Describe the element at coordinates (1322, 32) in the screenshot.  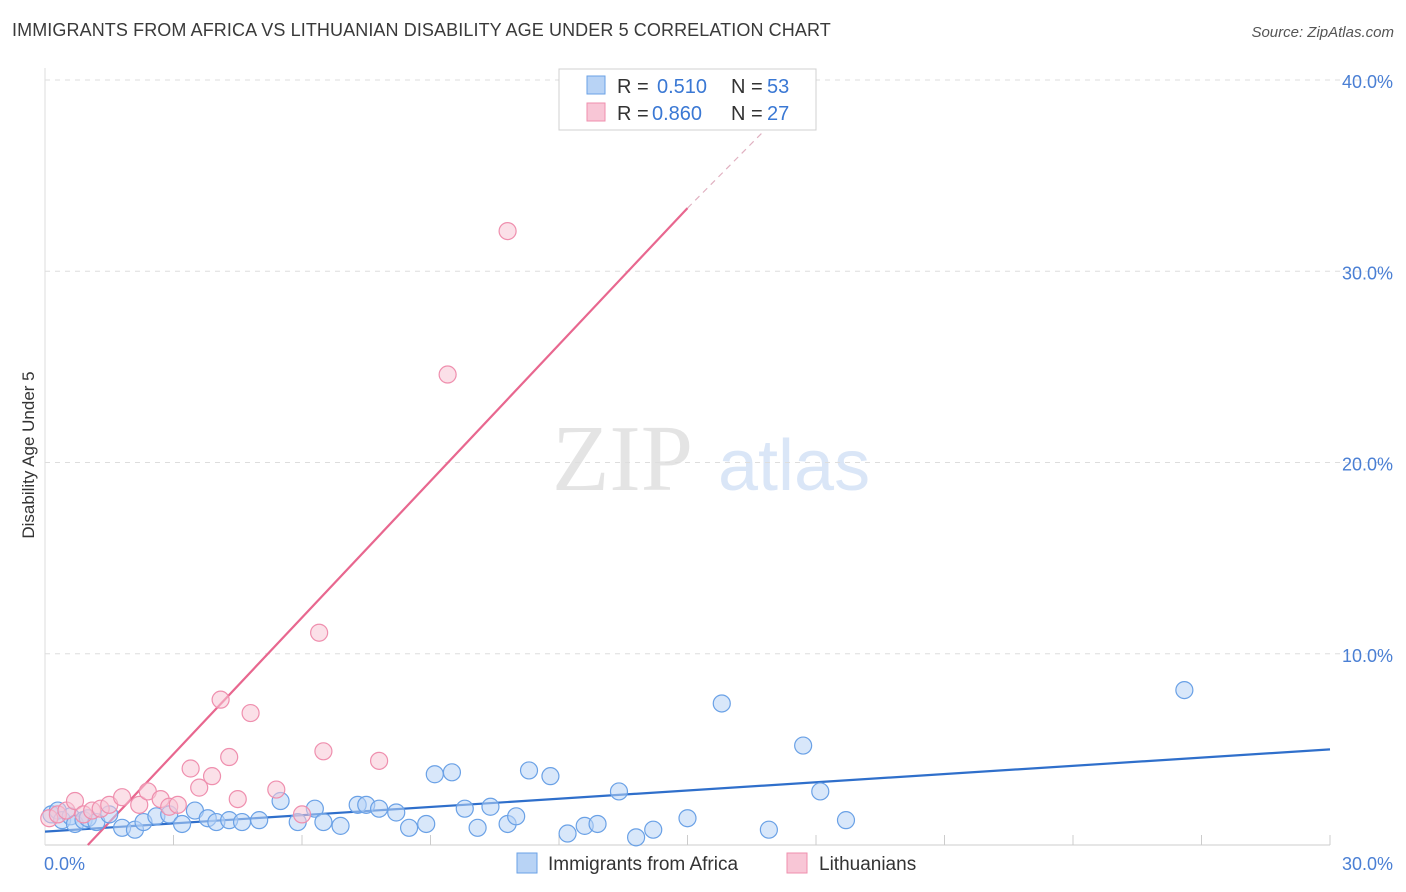
I see `source-credit: Source: ZipAtlas.com` at that location.